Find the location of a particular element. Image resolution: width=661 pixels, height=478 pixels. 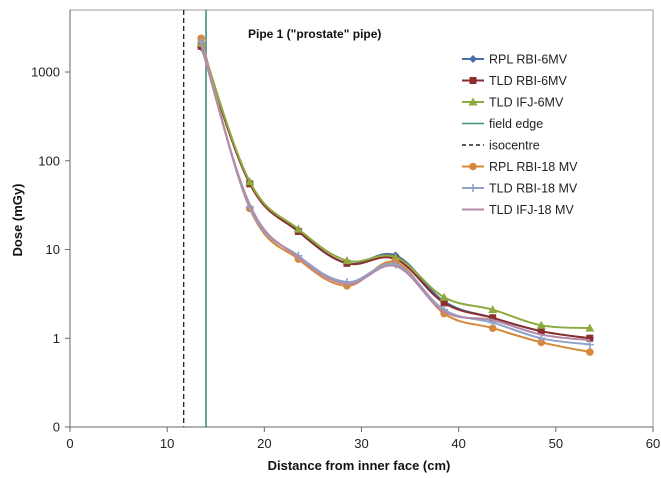

legend-entry: TLD IFJ-18 MV is located at coordinates (518, 210).